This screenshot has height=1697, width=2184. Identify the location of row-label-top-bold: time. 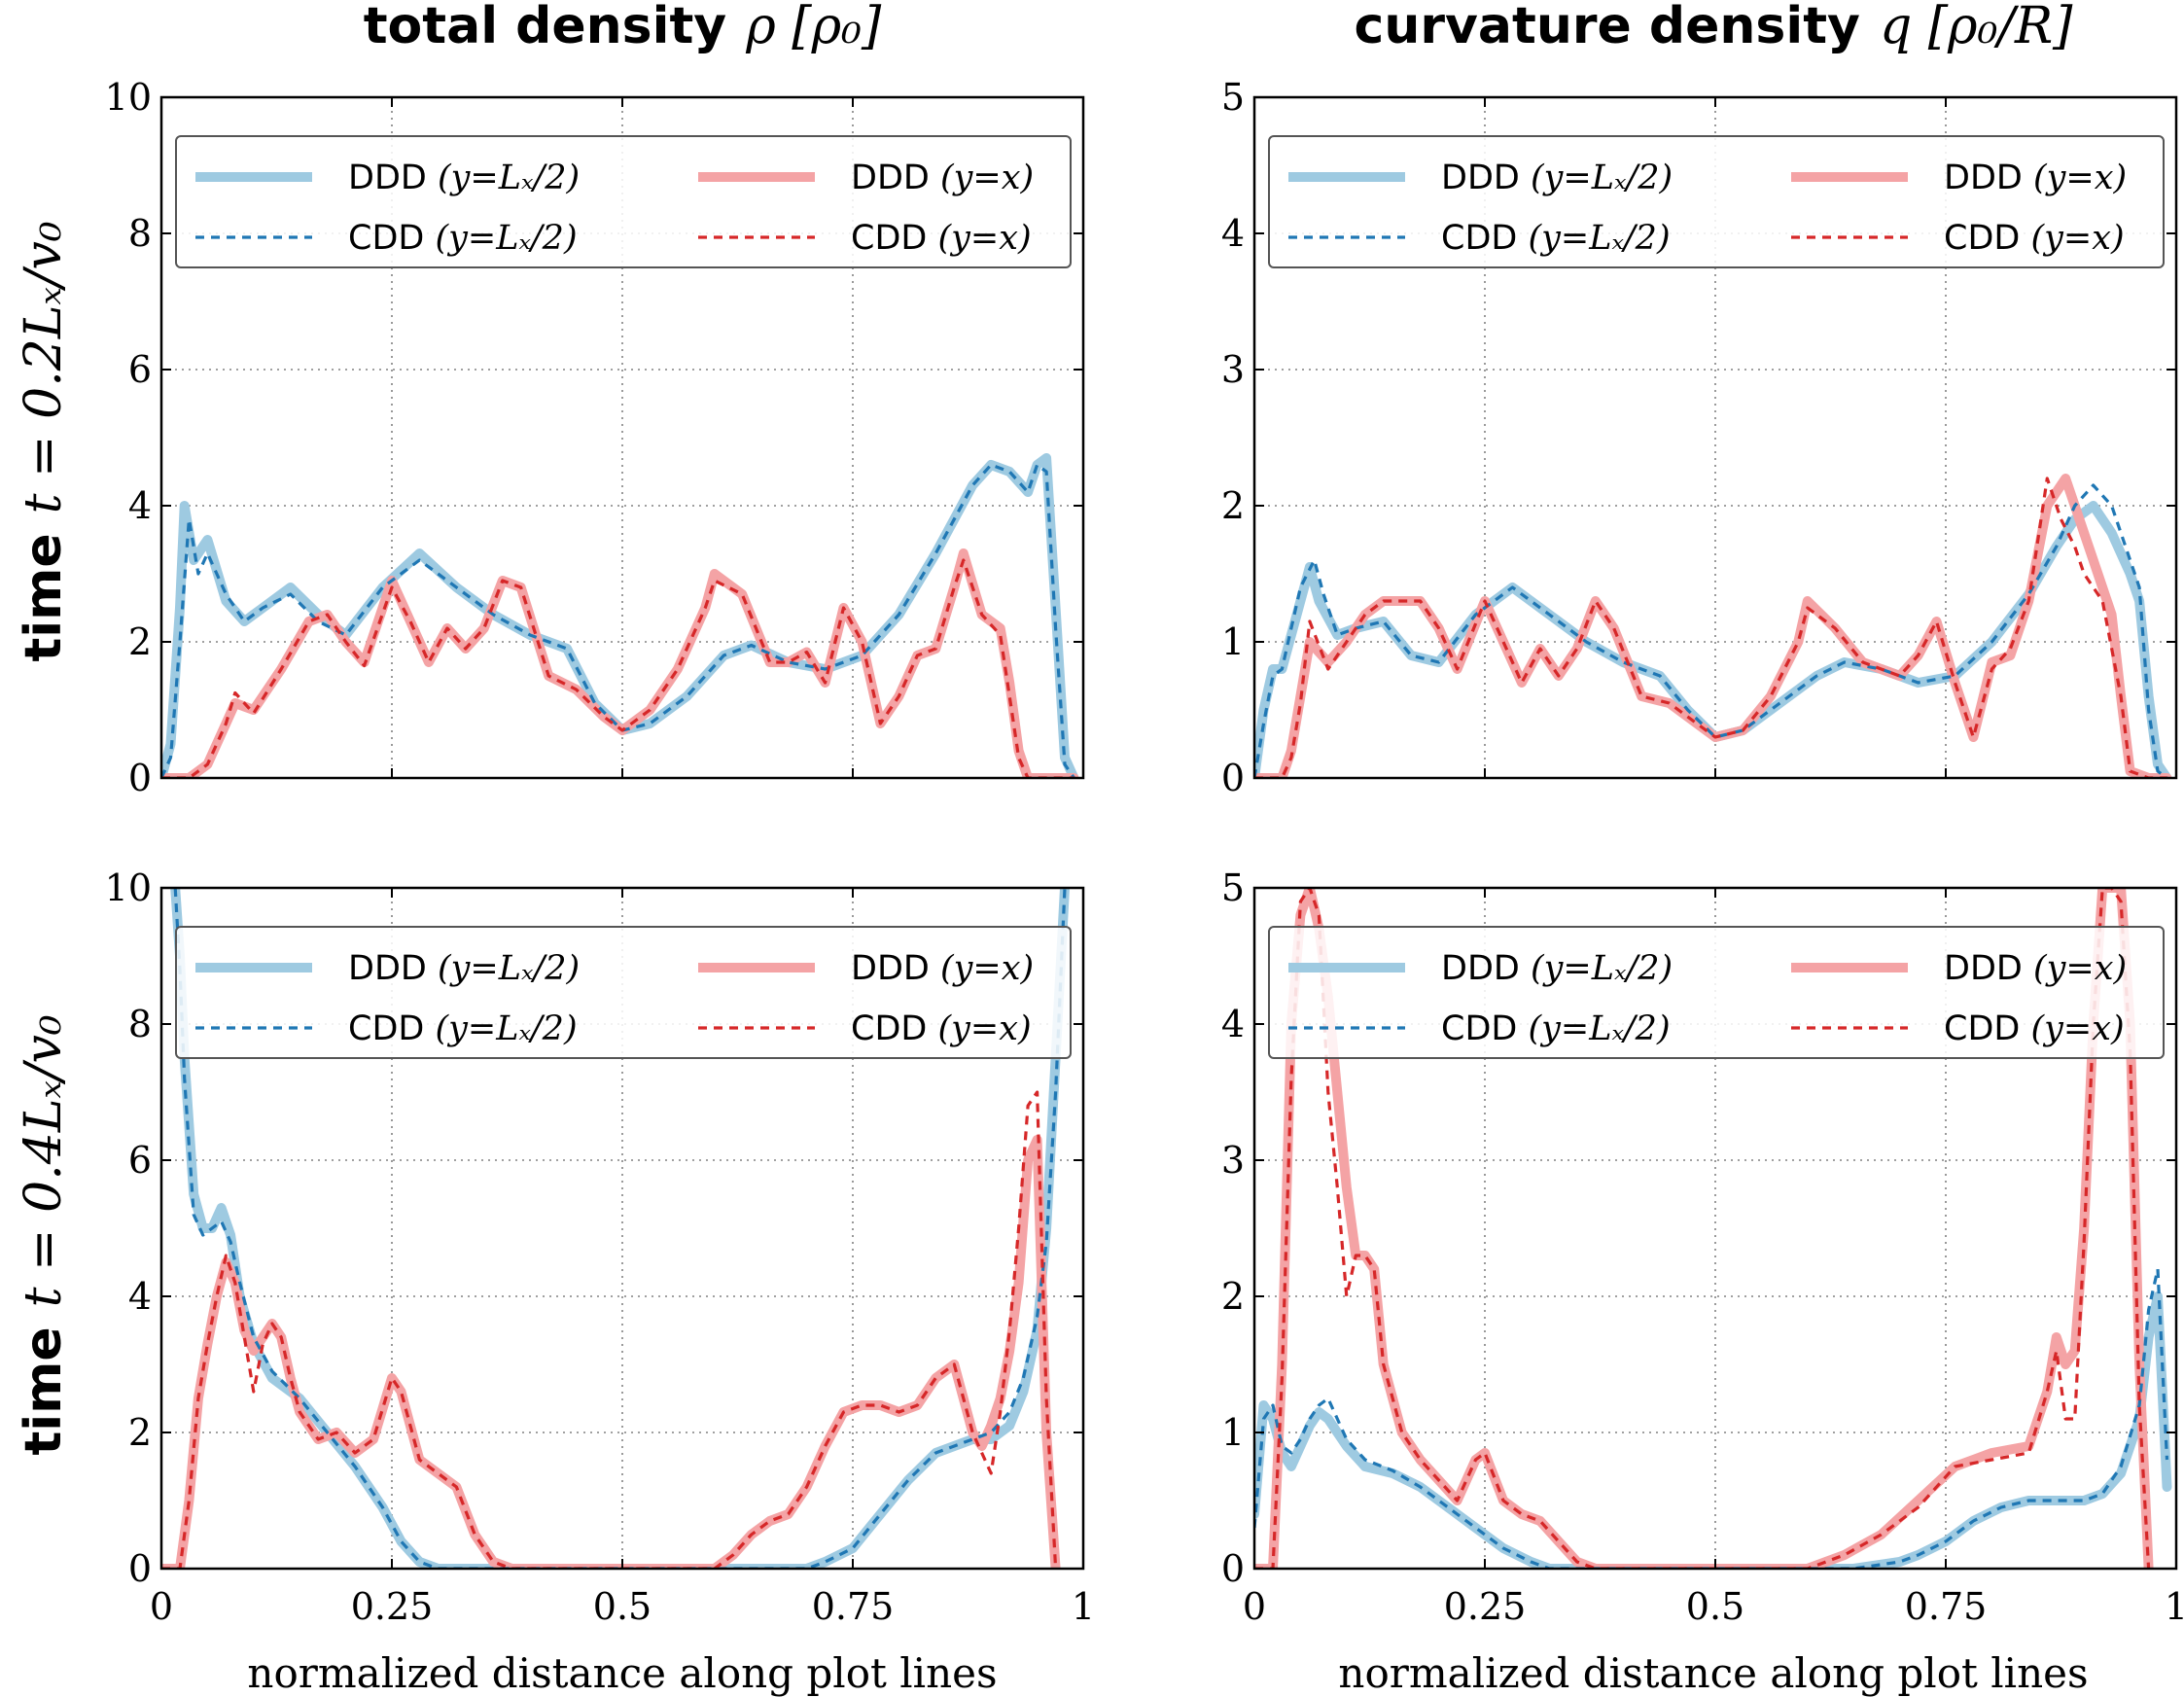
(44, 597).